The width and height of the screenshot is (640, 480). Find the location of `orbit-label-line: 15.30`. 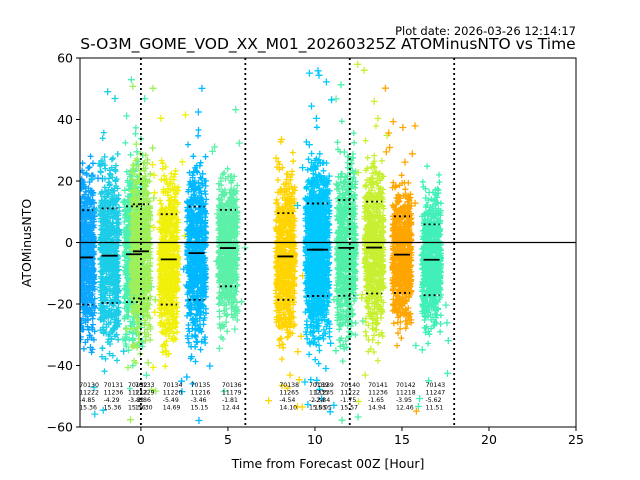

orbit-label-line: 15.30 is located at coordinates (144, 408).